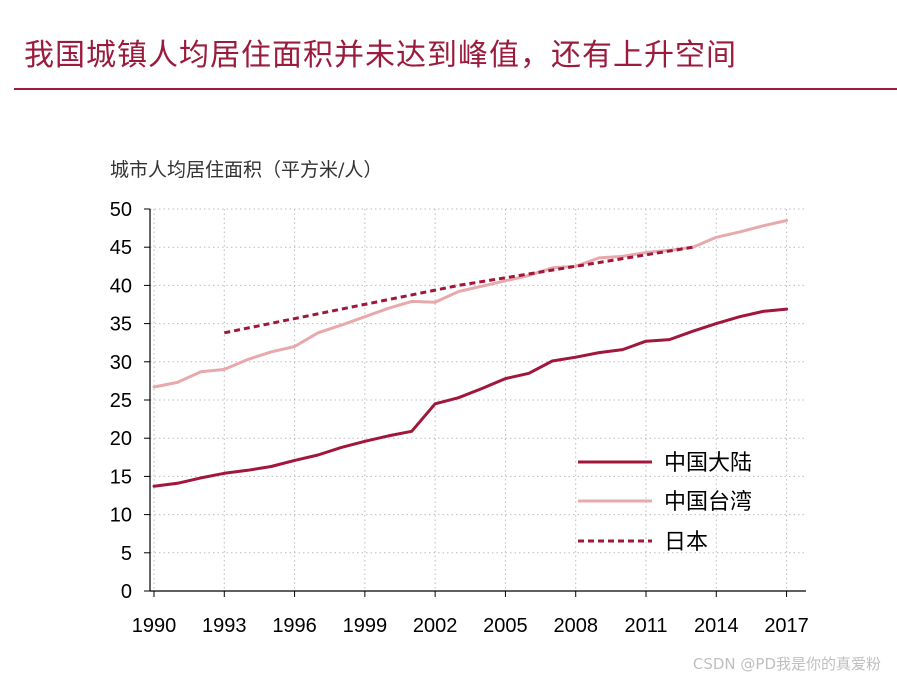 Image resolution: width=897 pixels, height=684 pixels. Describe the element at coordinates (121, 248) in the screenshot. I see `y-tick-label: 45` at that location.